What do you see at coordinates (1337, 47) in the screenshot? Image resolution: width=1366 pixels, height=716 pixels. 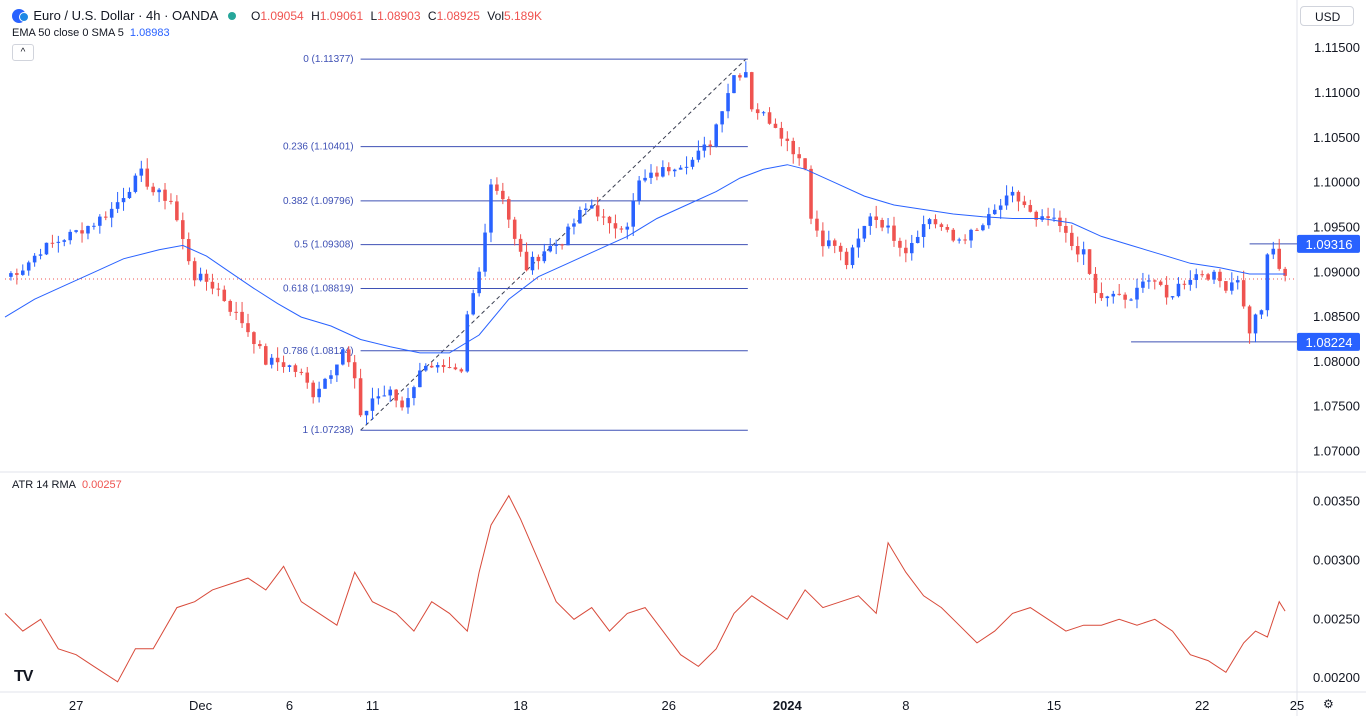 I see `price-tick-label: 1.11500` at bounding box center [1337, 47].